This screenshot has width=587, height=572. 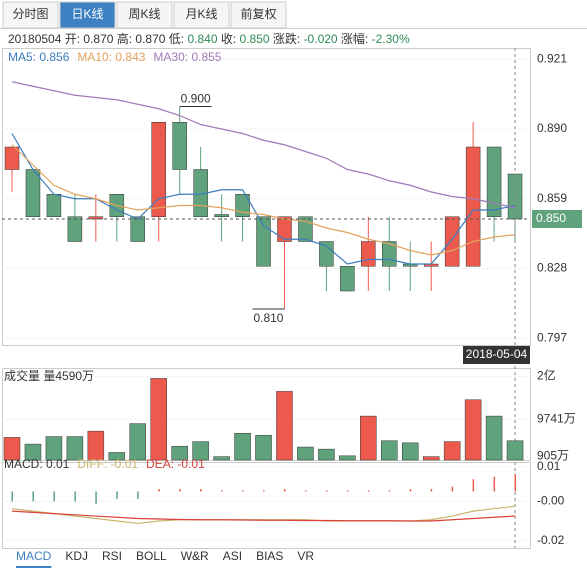 I want to click on legend-entry: MA30: 0.855, so click(x=187, y=57).